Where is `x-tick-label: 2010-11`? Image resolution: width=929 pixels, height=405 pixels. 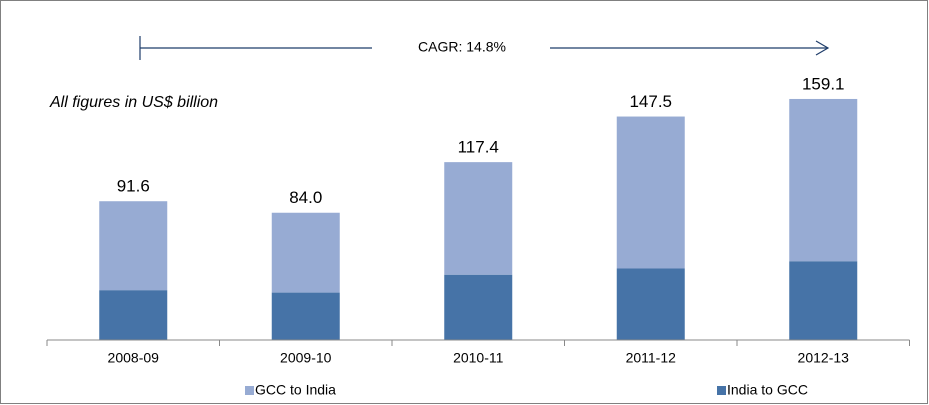 x-tick-label: 2010-11 is located at coordinates (478, 358).